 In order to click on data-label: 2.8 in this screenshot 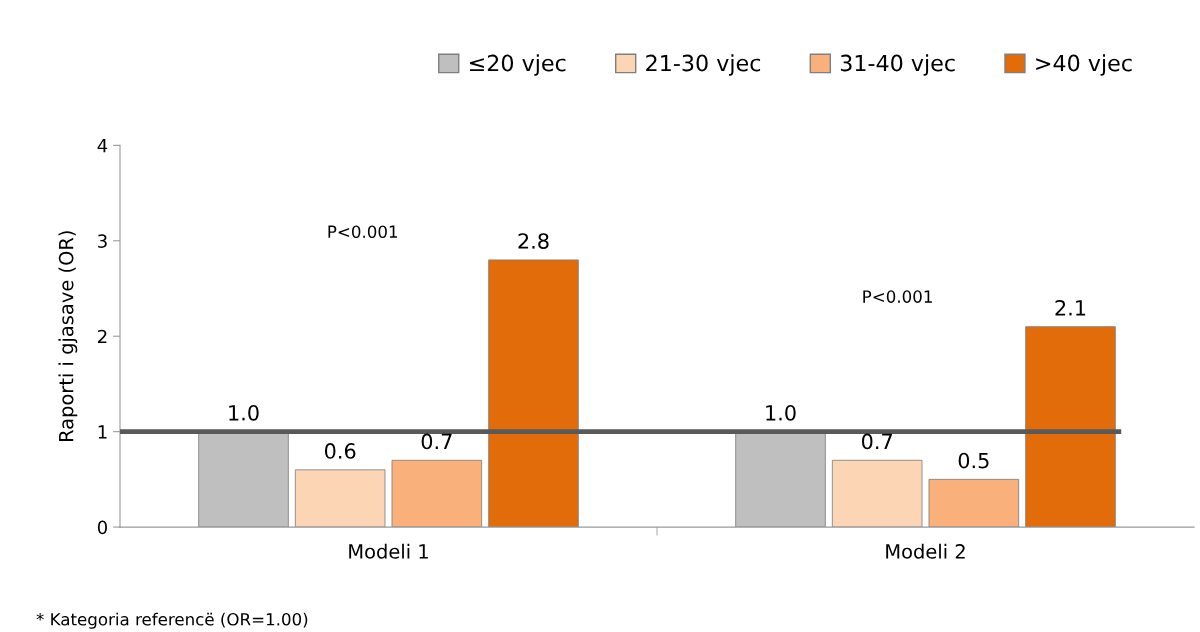, I will do `click(533, 241)`.